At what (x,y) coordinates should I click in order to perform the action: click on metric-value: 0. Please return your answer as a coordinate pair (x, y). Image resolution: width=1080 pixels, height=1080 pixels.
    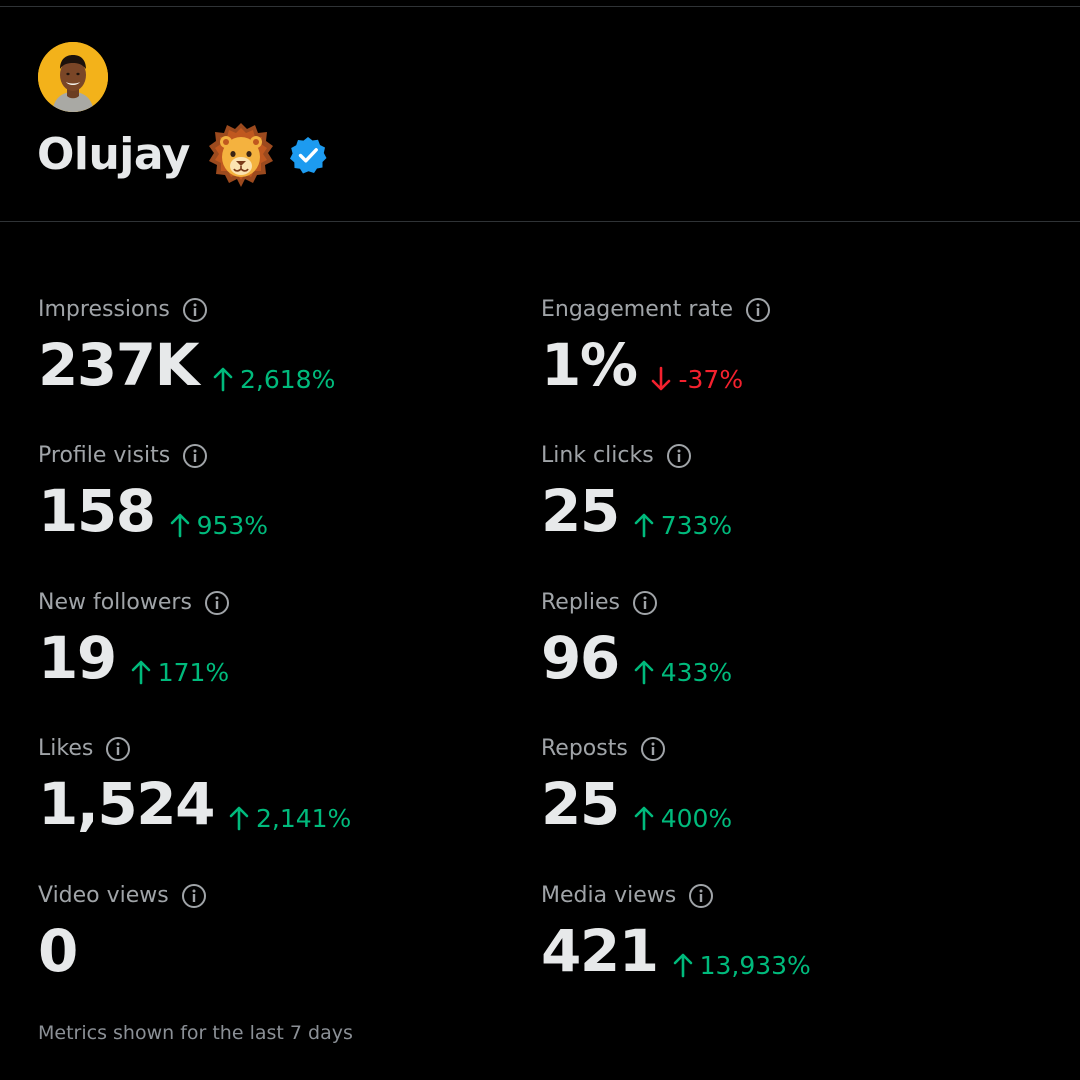
    Looking at the image, I should click on (58, 951).